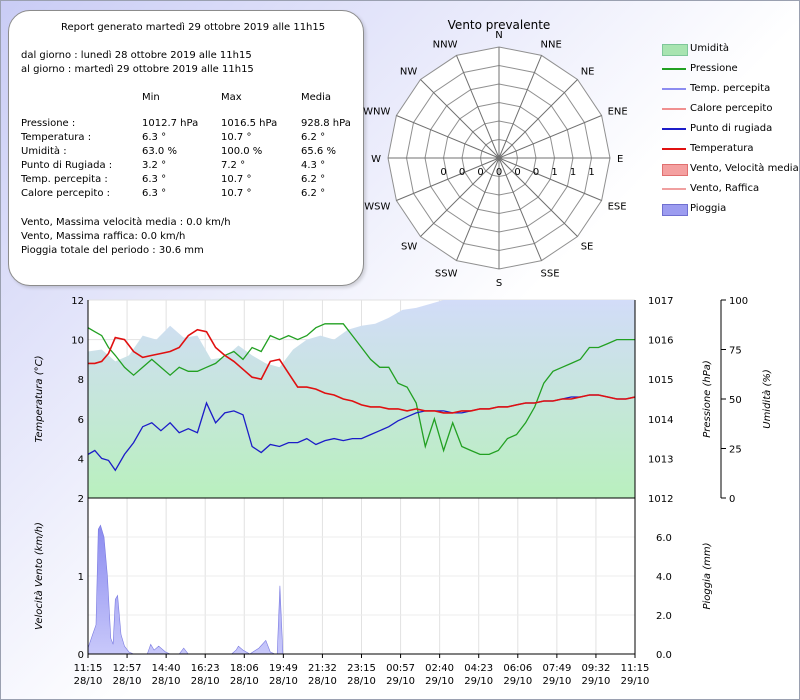 The width and height of the screenshot is (800, 700). What do you see at coordinates (77, 341) in the screenshot?
I see `temperature-tick-label: 10` at bounding box center [77, 341].